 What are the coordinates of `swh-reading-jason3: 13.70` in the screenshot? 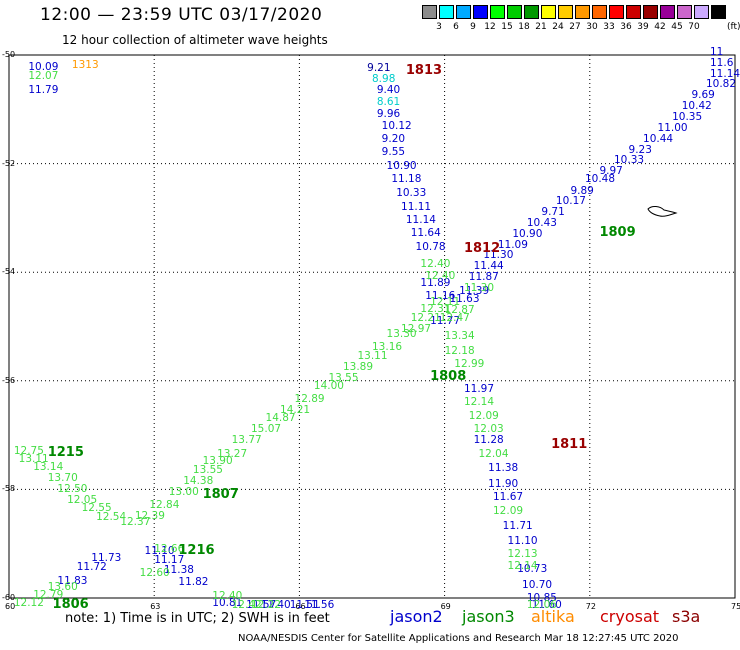 It's located at (62, 478).